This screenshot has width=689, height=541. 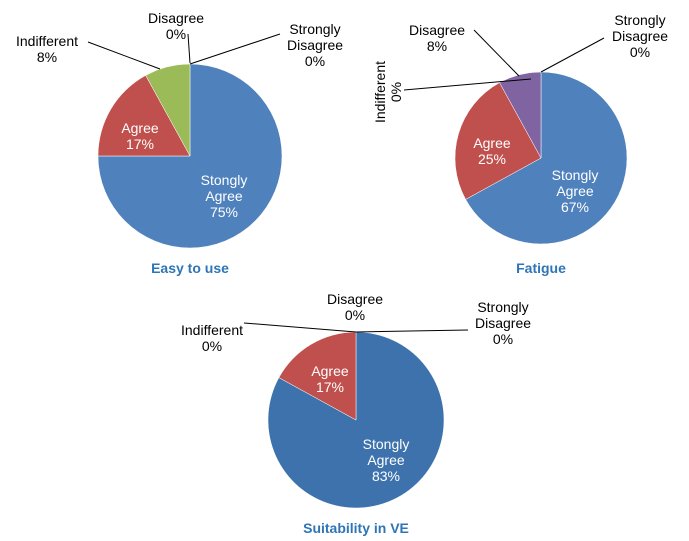 I want to click on chart-title: Suitability in VE, so click(x=356, y=528).